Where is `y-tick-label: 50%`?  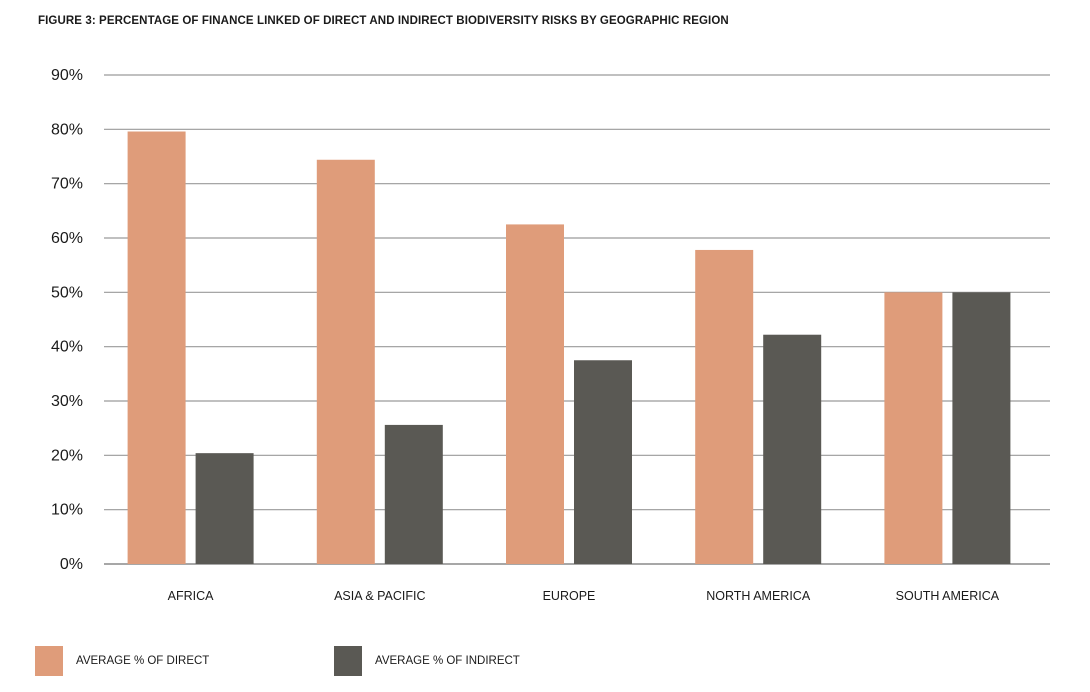 y-tick-label: 50% is located at coordinates (67, 292).